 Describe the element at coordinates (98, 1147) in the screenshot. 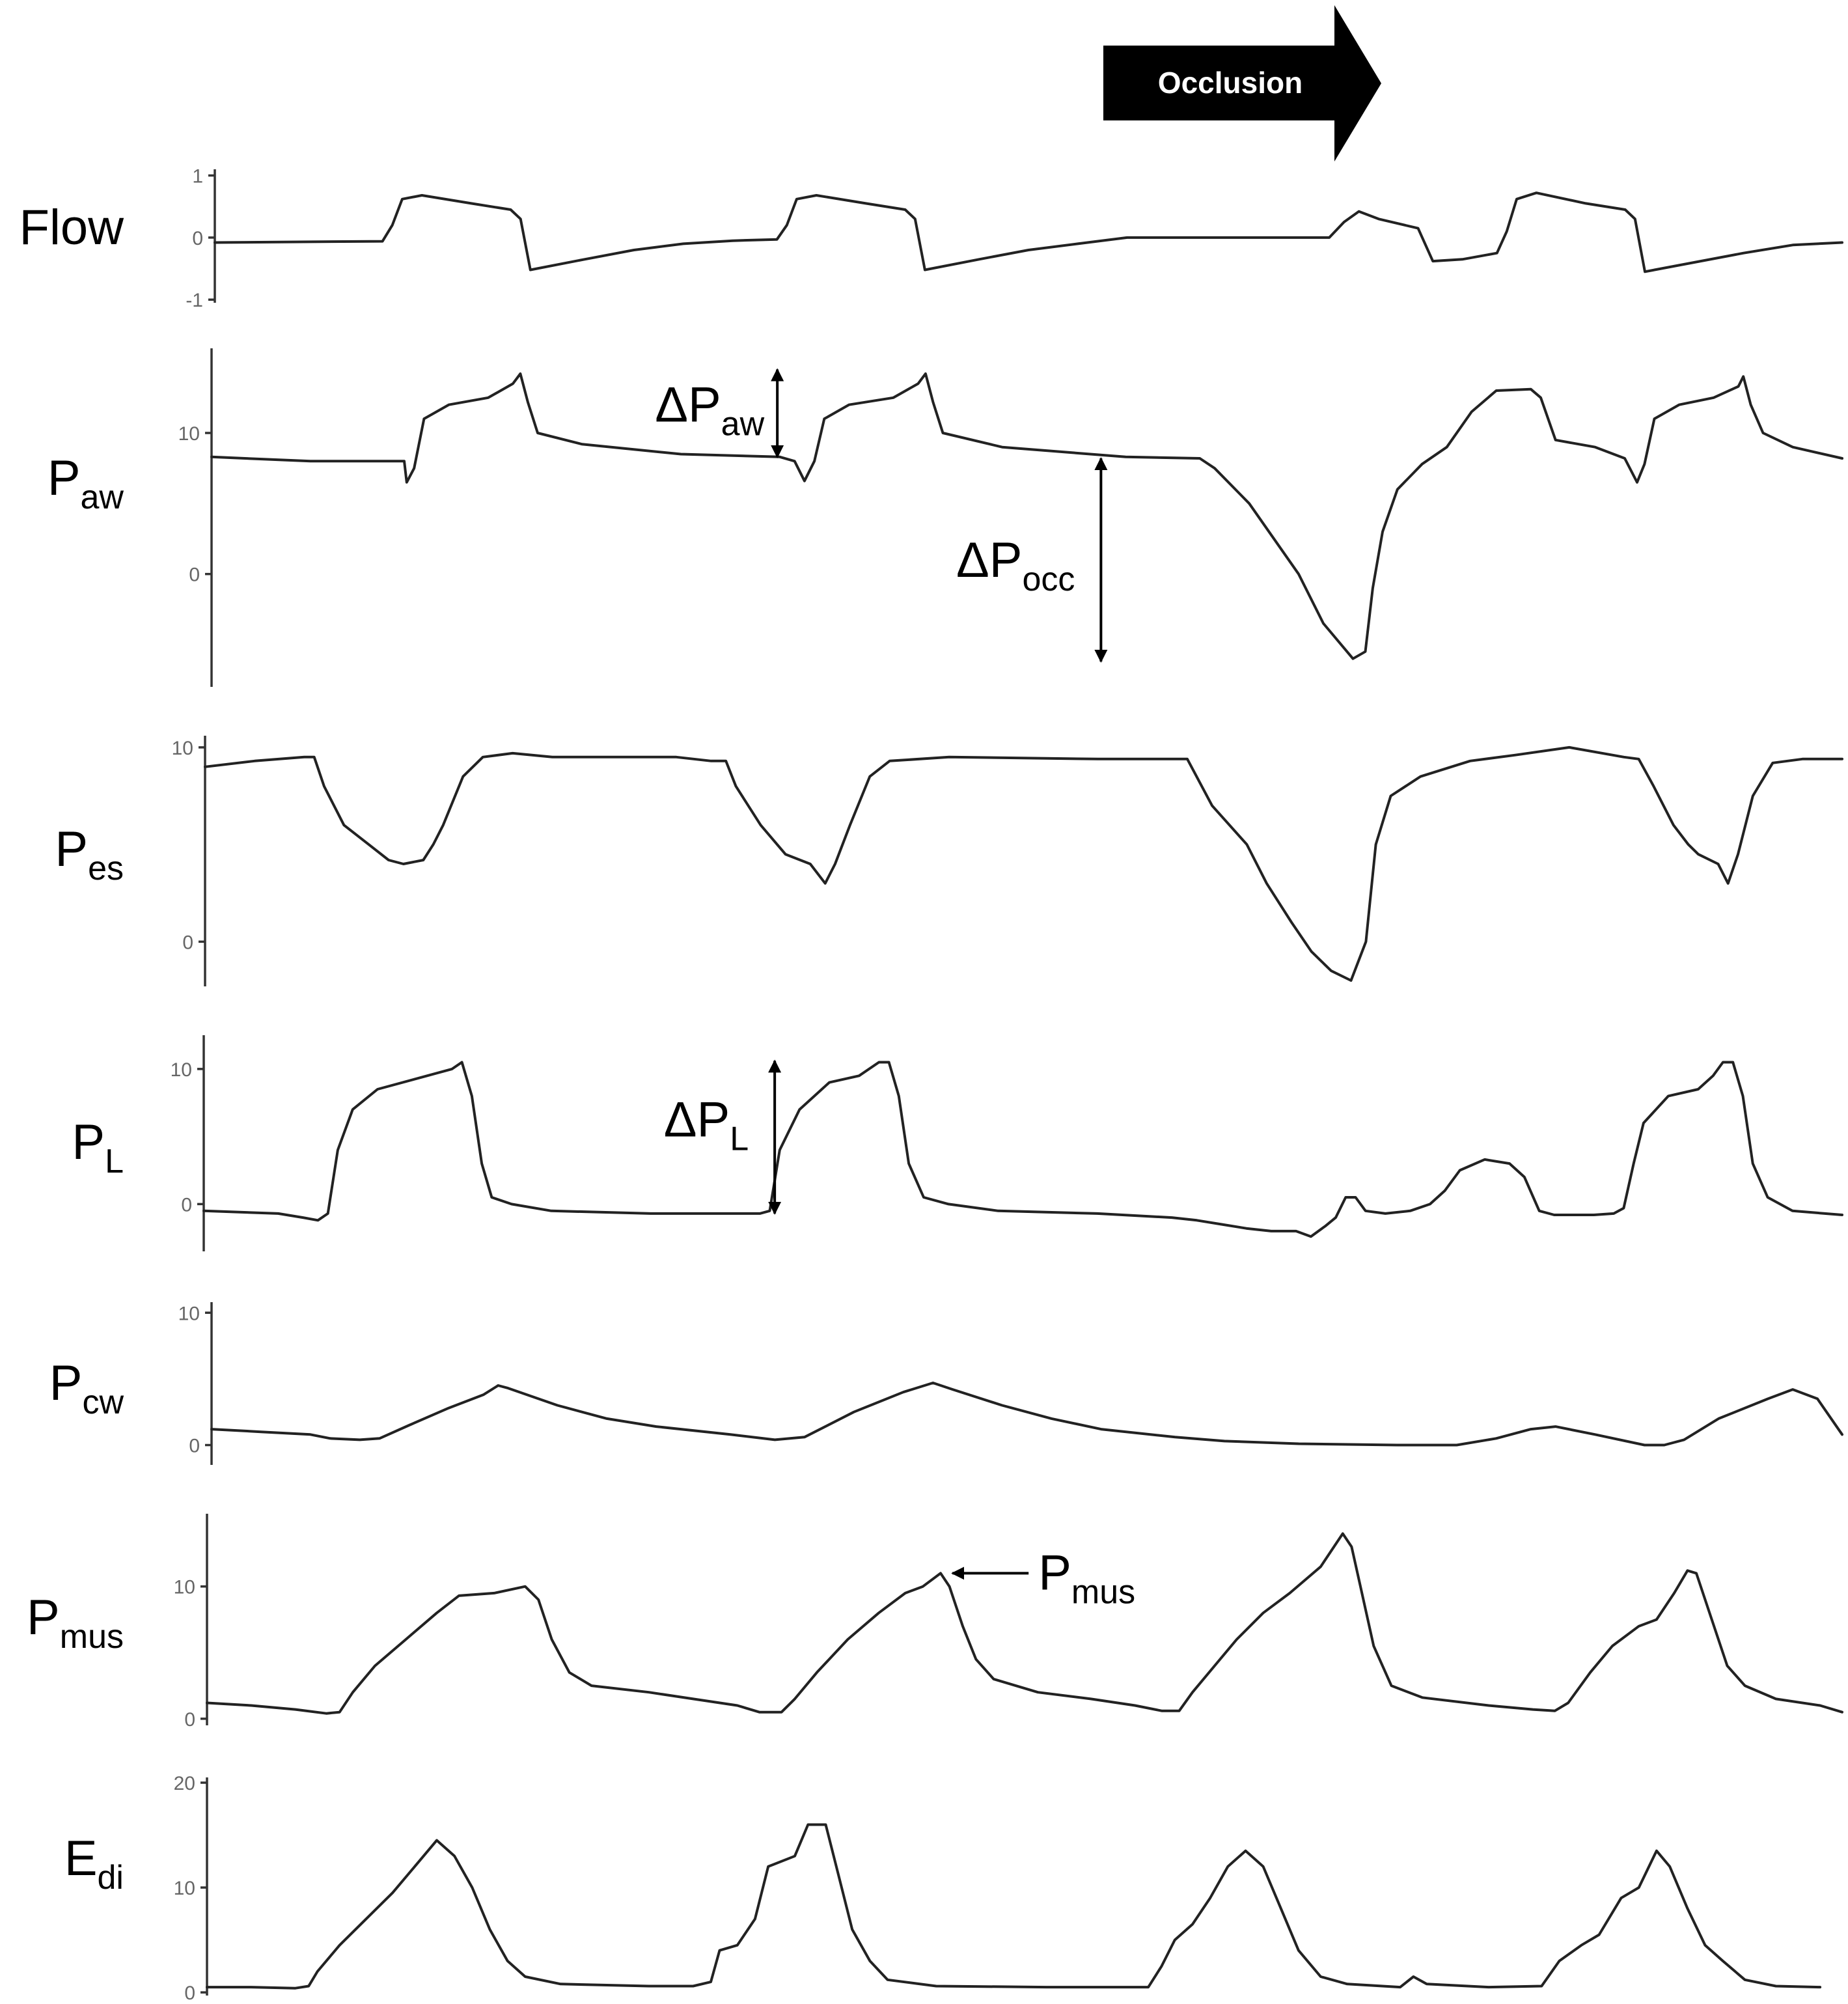

I see `panel-label-pl: PL` at that location.